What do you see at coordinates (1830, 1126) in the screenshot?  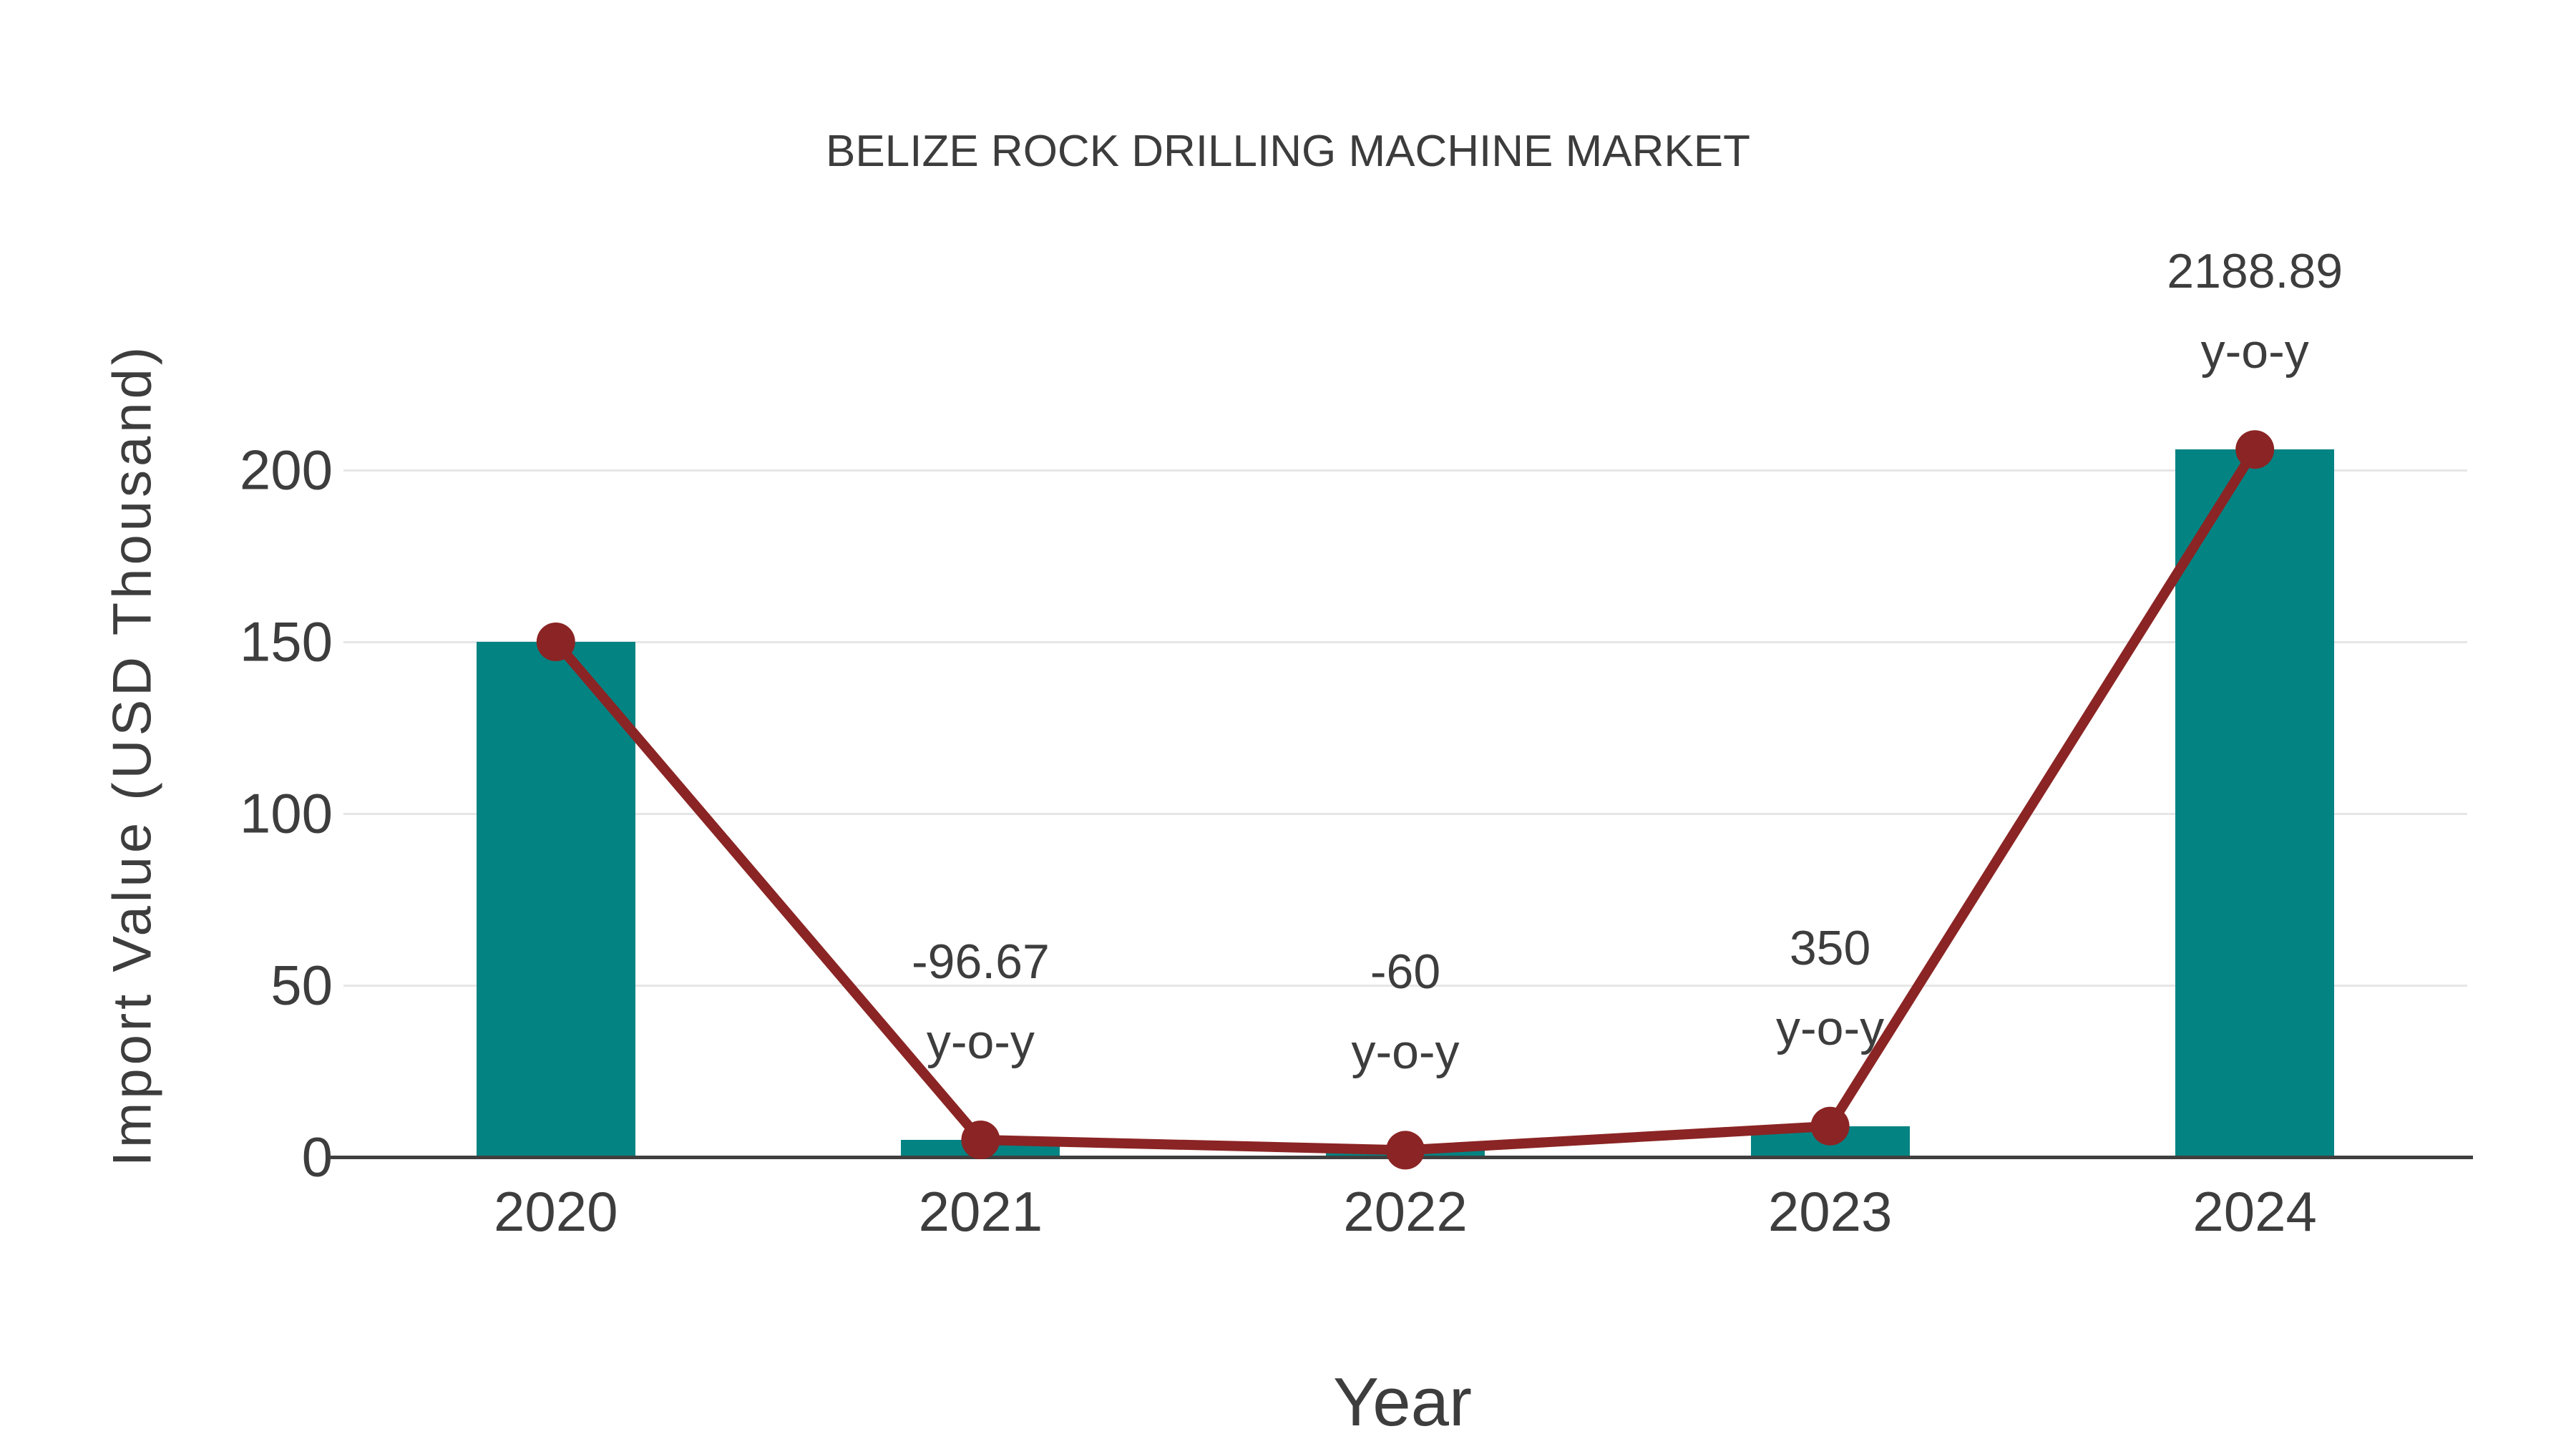 I see `trend-marker-2023` at bounding box center [1830, 1126].